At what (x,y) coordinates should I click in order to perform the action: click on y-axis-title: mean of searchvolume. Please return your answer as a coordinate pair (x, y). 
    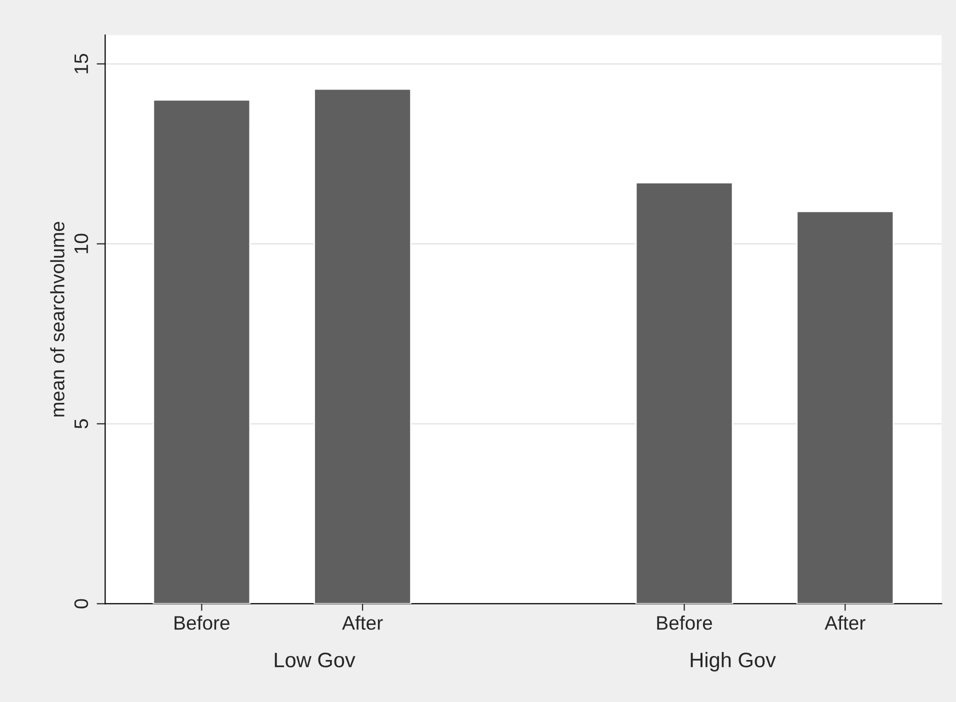
    Looking at the image, I should click on (57, 319).